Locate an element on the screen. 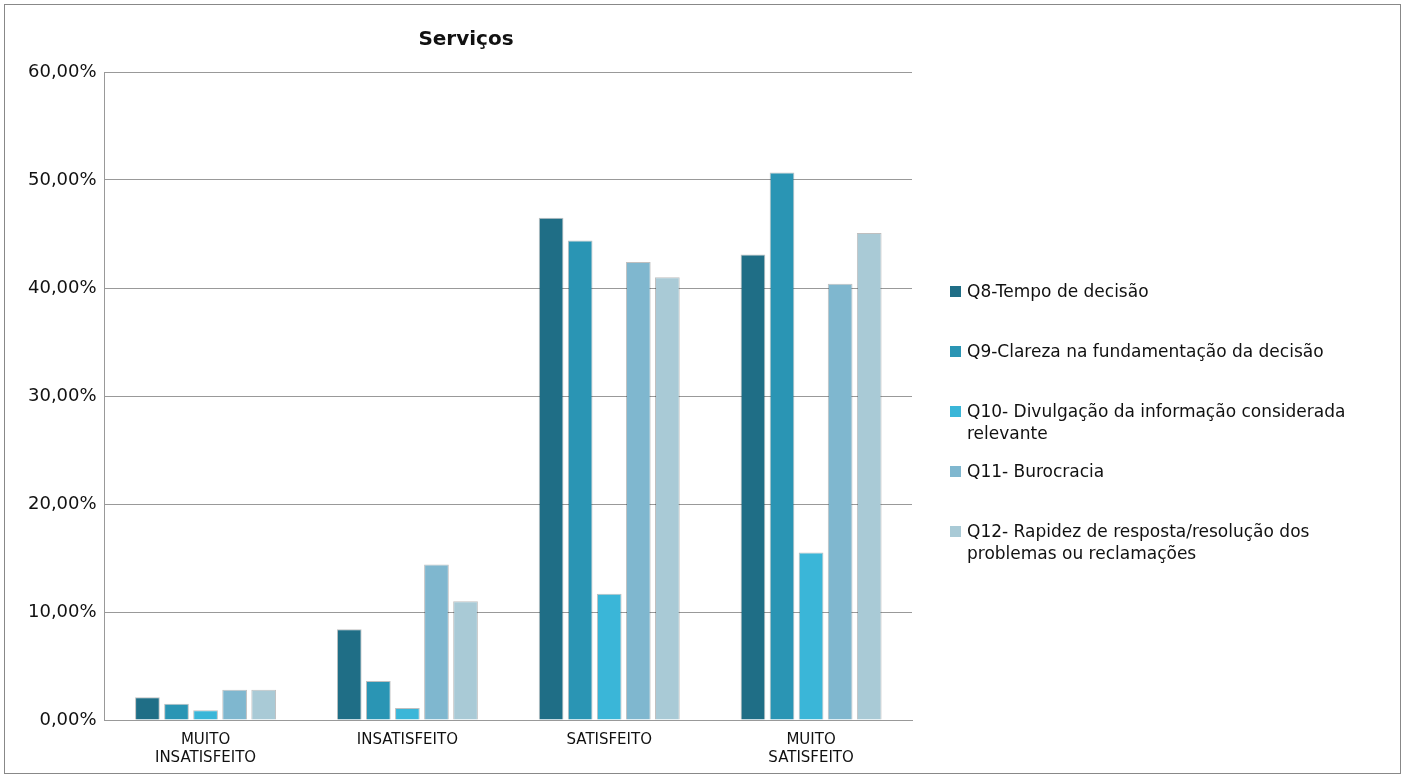  y-tick-label: 10,00% is located at coordinates (62, 610).